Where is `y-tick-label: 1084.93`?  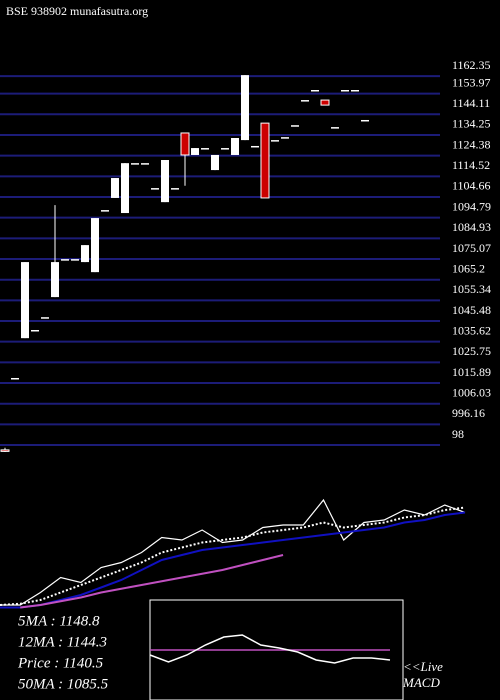
y-tick-label: 1084.93 is located at coordinates (471, 227).